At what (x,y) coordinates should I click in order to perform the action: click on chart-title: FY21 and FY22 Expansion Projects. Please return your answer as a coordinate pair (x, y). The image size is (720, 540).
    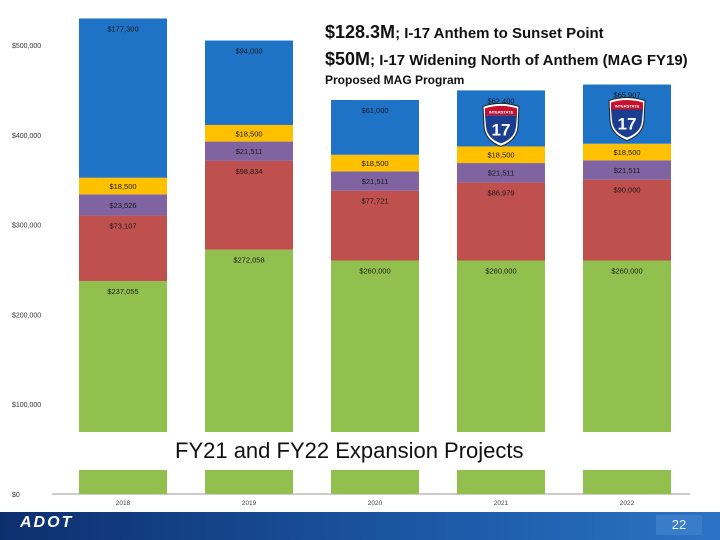
    Looking at the image, I should click on (349, 450).